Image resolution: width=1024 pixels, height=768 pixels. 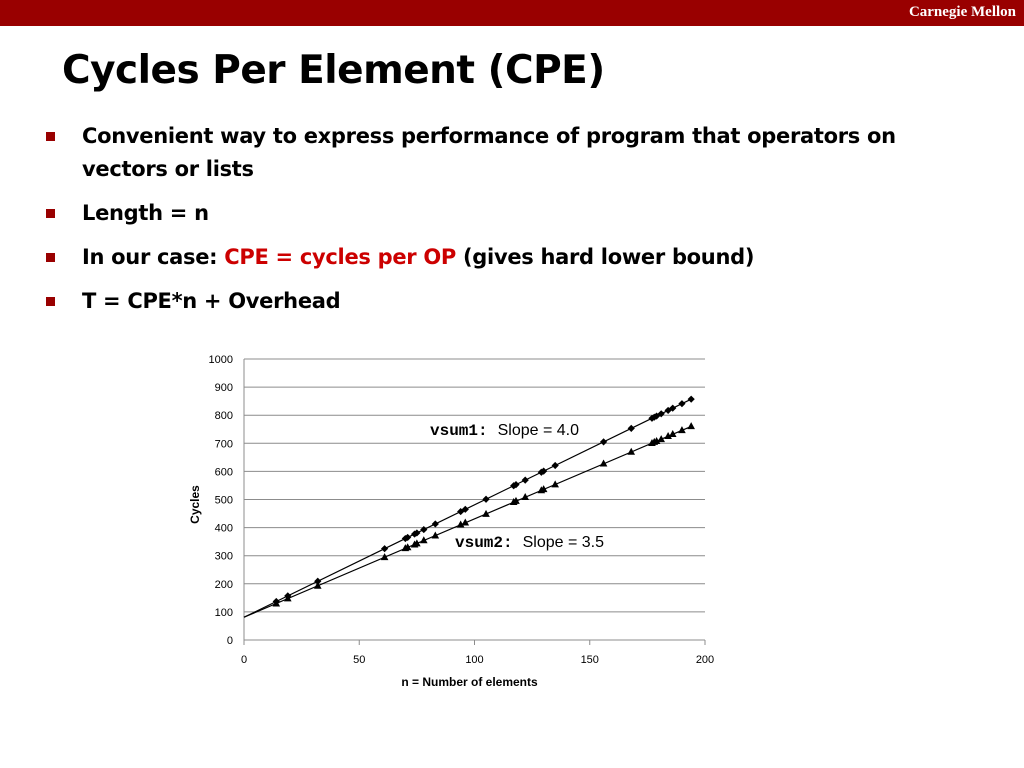 I want to click on vsum2-annotation: vsum2: Slope = 3.5, so click(x=529, y=543).